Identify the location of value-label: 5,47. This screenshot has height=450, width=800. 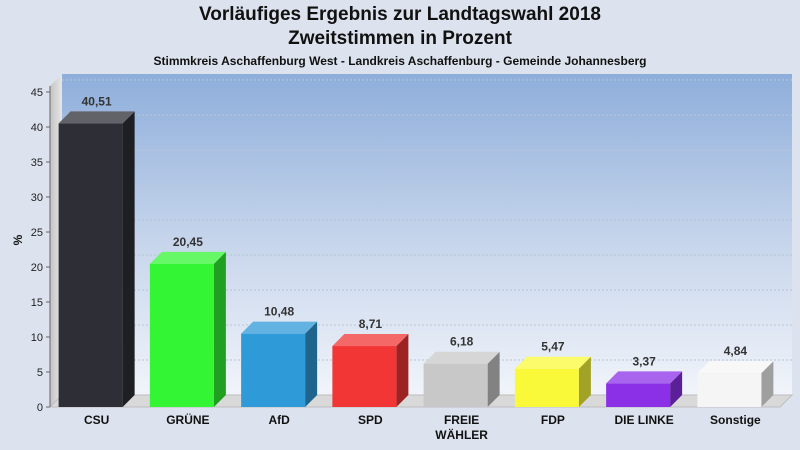
(553, 347).